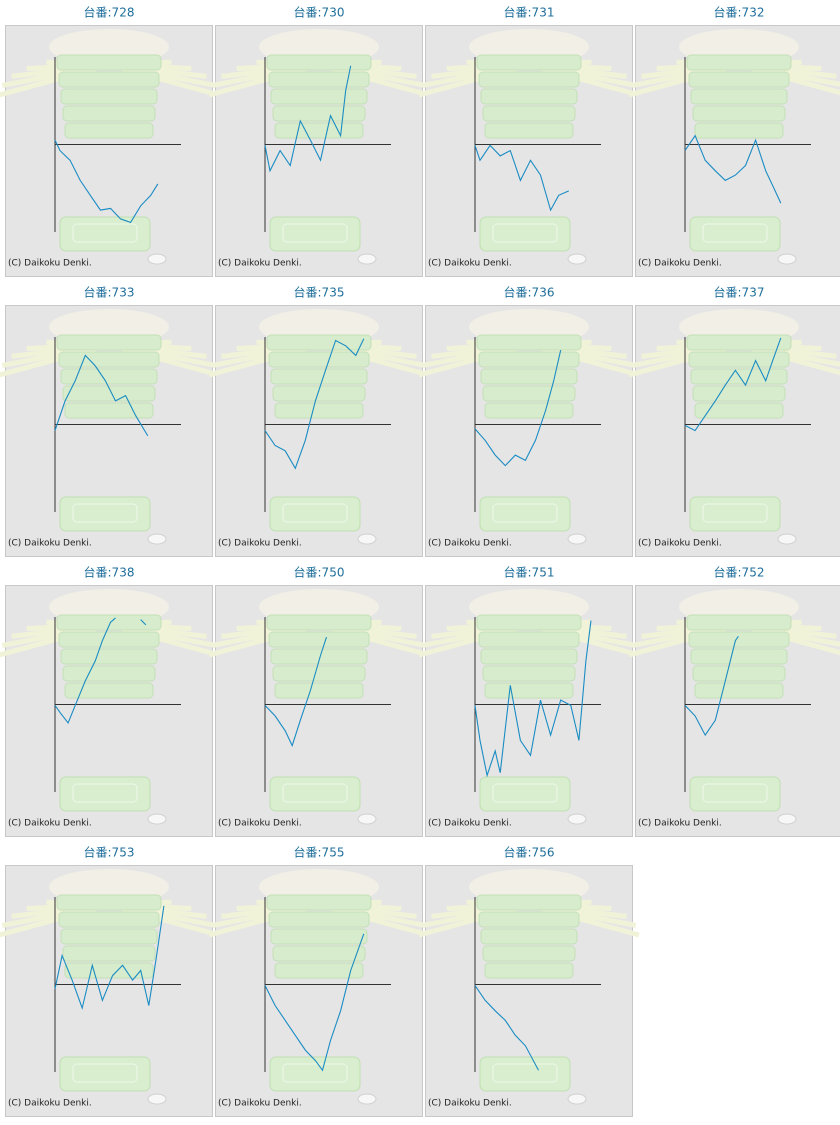 This screenshot has height=1125, width=840. Describe the element at coordinates (529, 292) in the screenshot. I see `chart-title: 台番:736` at that location.